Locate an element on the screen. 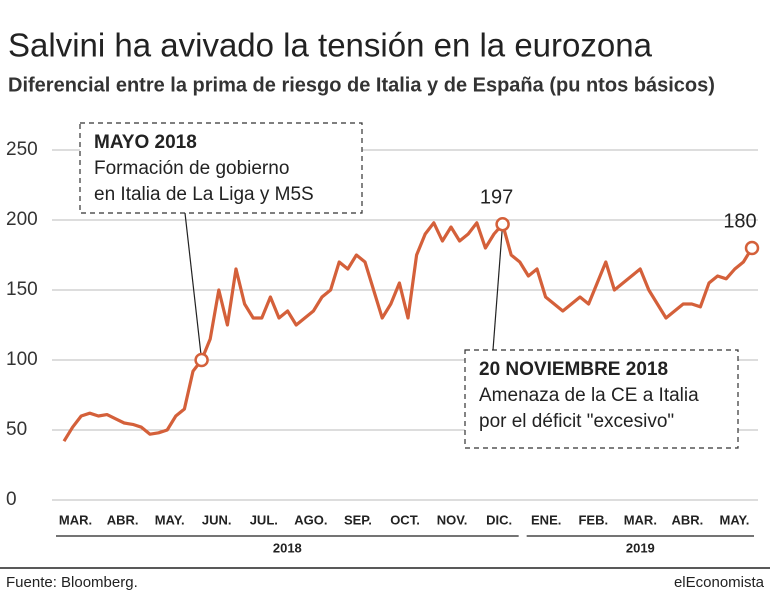 Image resolution: width=770 pixels, height=591 pixels. x-tick-label: FEB. is located at coordinates (593, 519).